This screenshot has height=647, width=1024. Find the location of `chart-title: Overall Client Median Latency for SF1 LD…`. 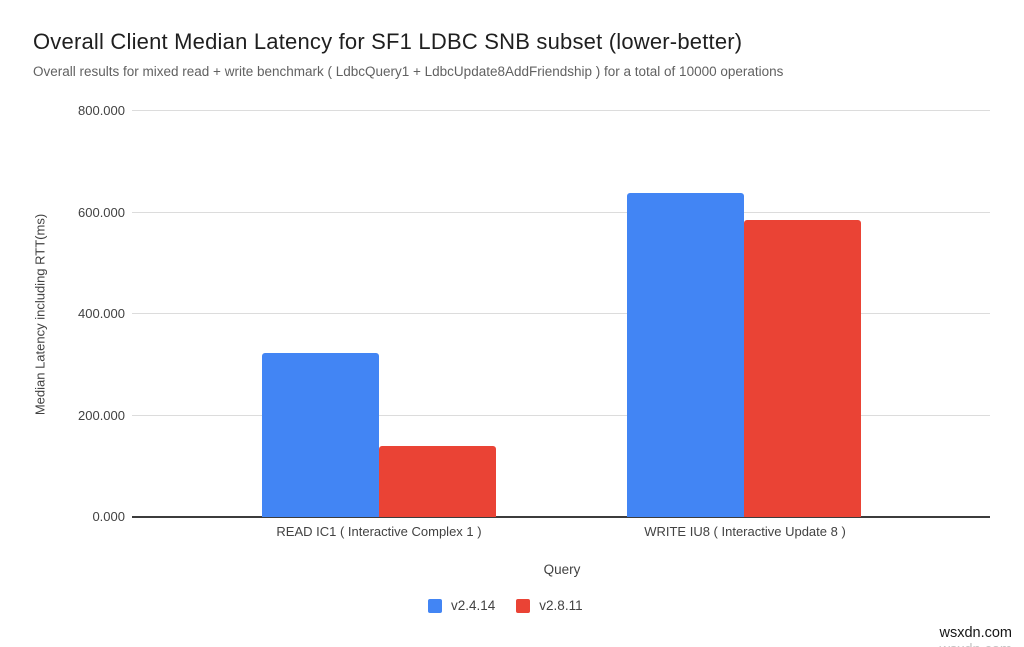

chart-title: Overall Client Median Latency for SF1 LD… is located at coordinates (388, 41).